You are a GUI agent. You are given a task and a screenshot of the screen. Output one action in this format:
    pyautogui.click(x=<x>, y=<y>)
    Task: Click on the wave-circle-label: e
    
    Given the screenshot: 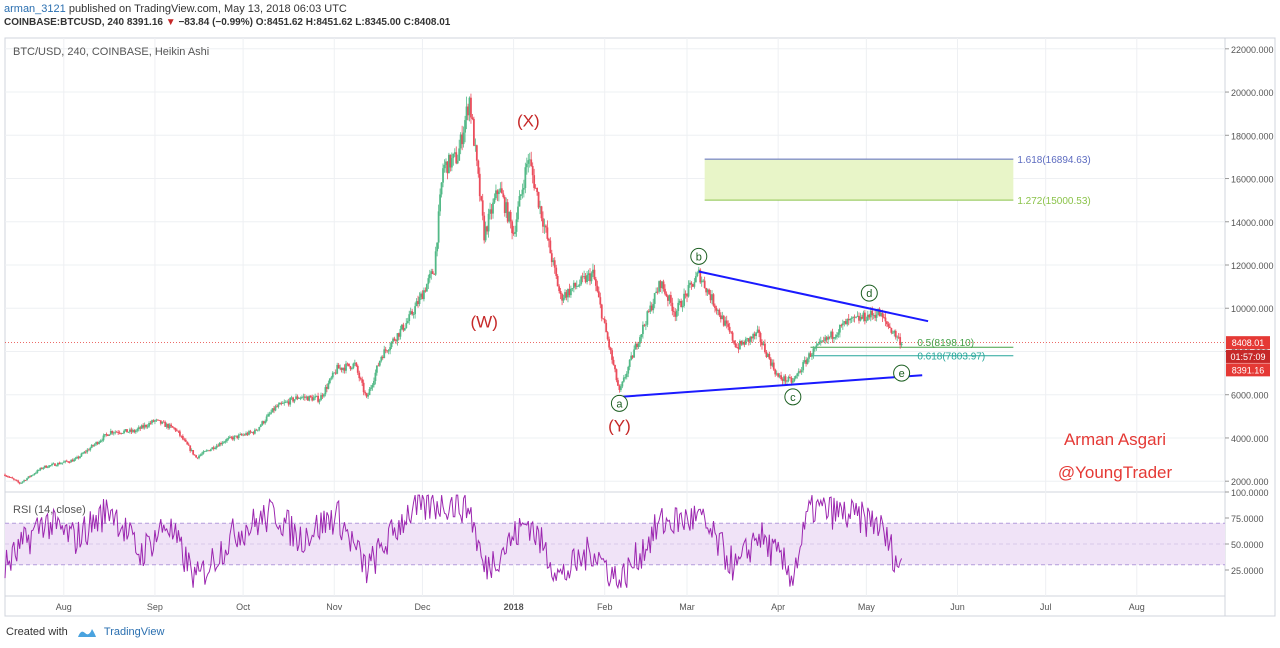 What is the action you would take?
    pyautogui.click(x=902, y=374)
    